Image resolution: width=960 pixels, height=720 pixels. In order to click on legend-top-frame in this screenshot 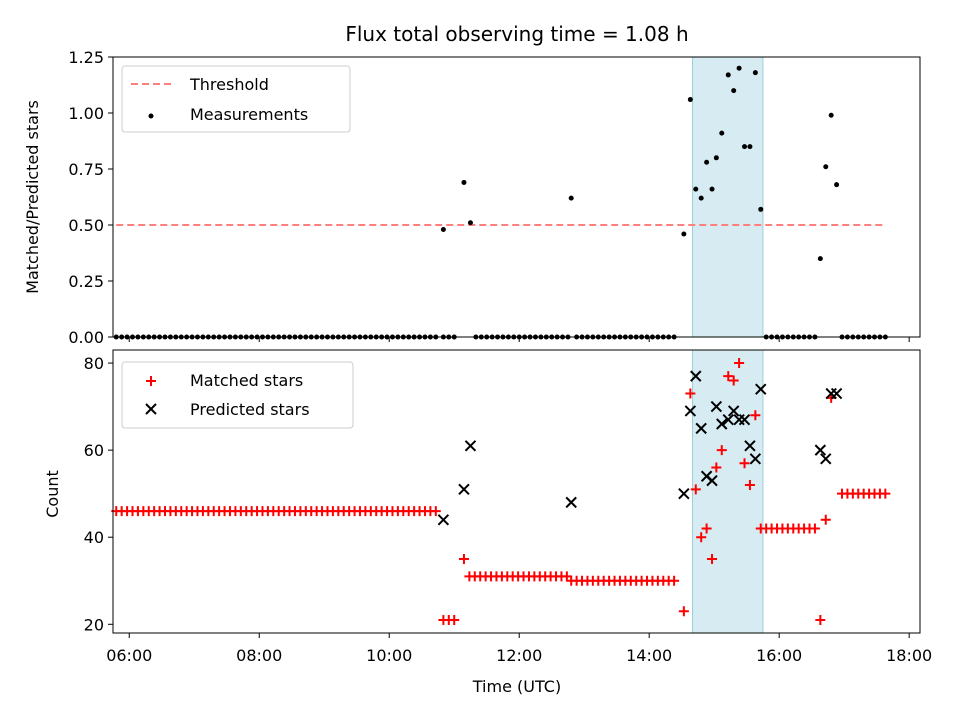, I will do `click(236, 99)`.